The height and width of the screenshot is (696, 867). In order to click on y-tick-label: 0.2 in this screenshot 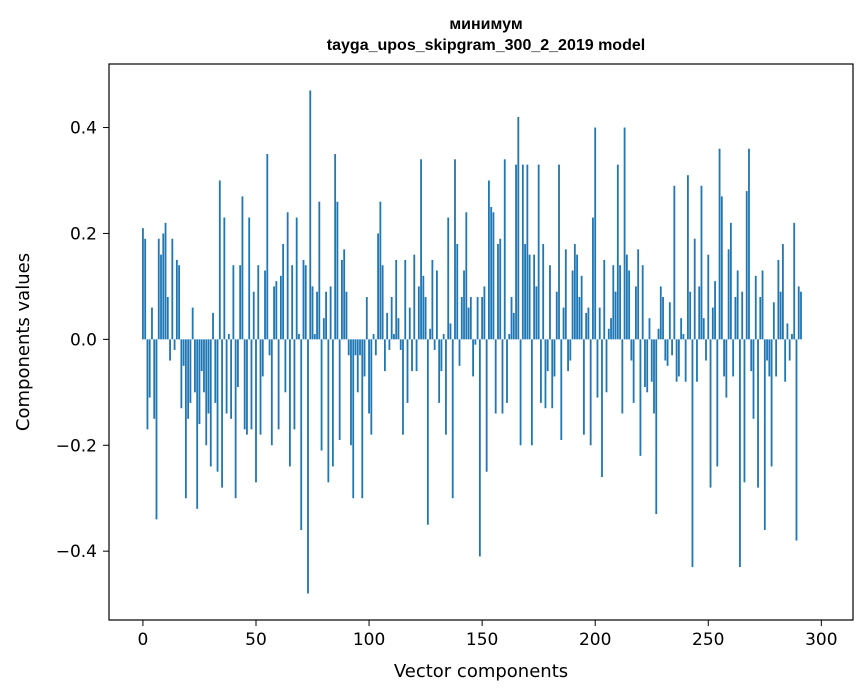, I will do `click(83, 234)`.